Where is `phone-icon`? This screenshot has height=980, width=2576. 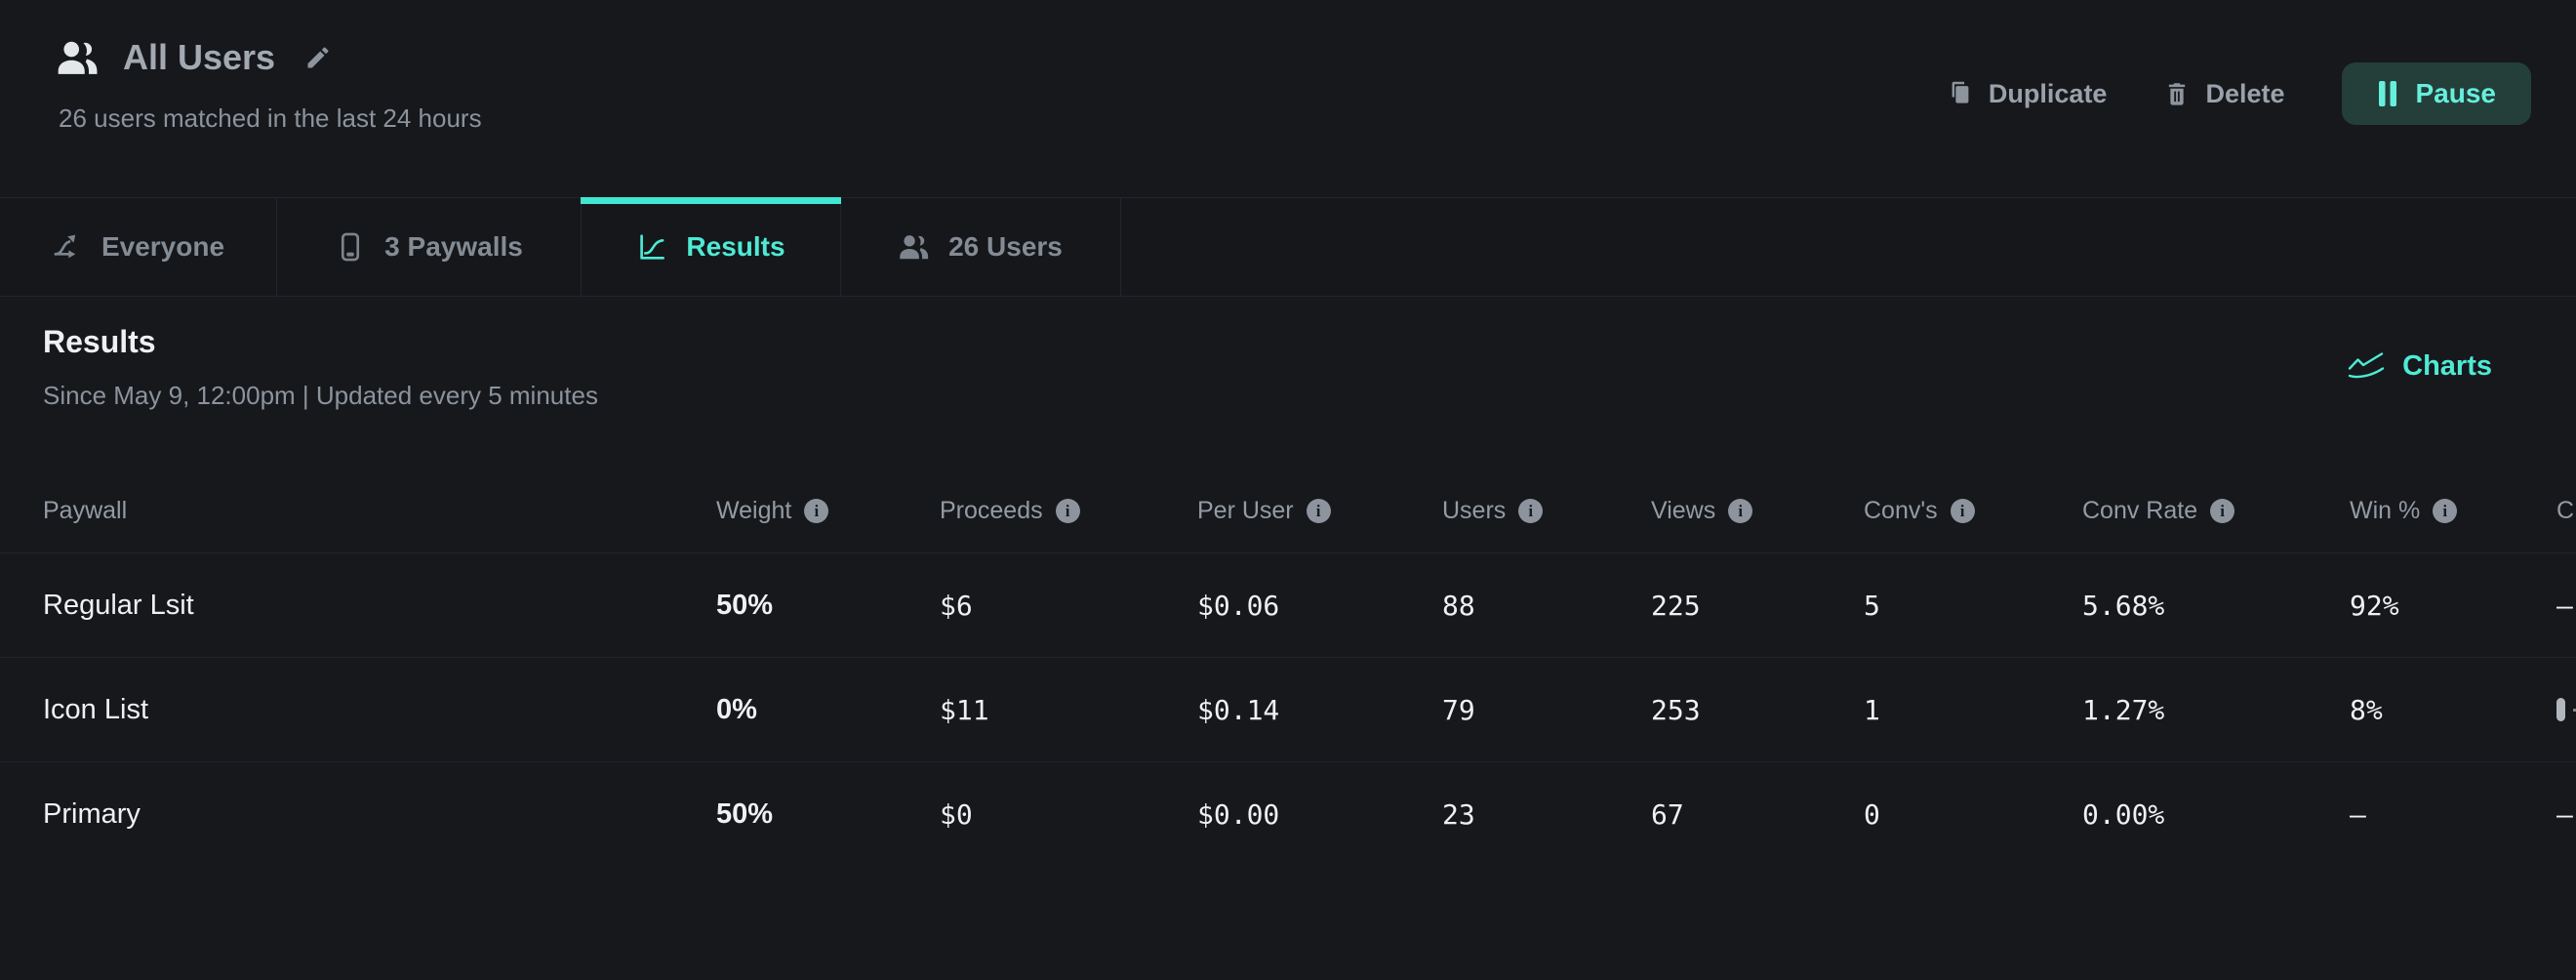 phone-icon is located at coordinates (350, 247).